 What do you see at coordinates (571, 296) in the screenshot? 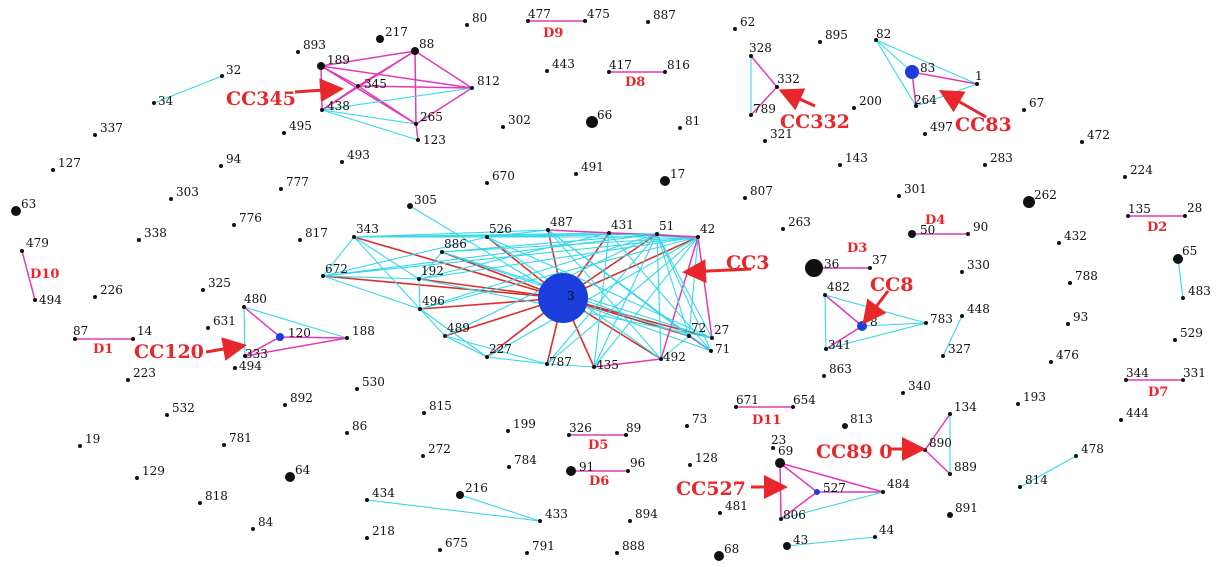
I see `node-label-3: 3` at bounding box center [571, 296].